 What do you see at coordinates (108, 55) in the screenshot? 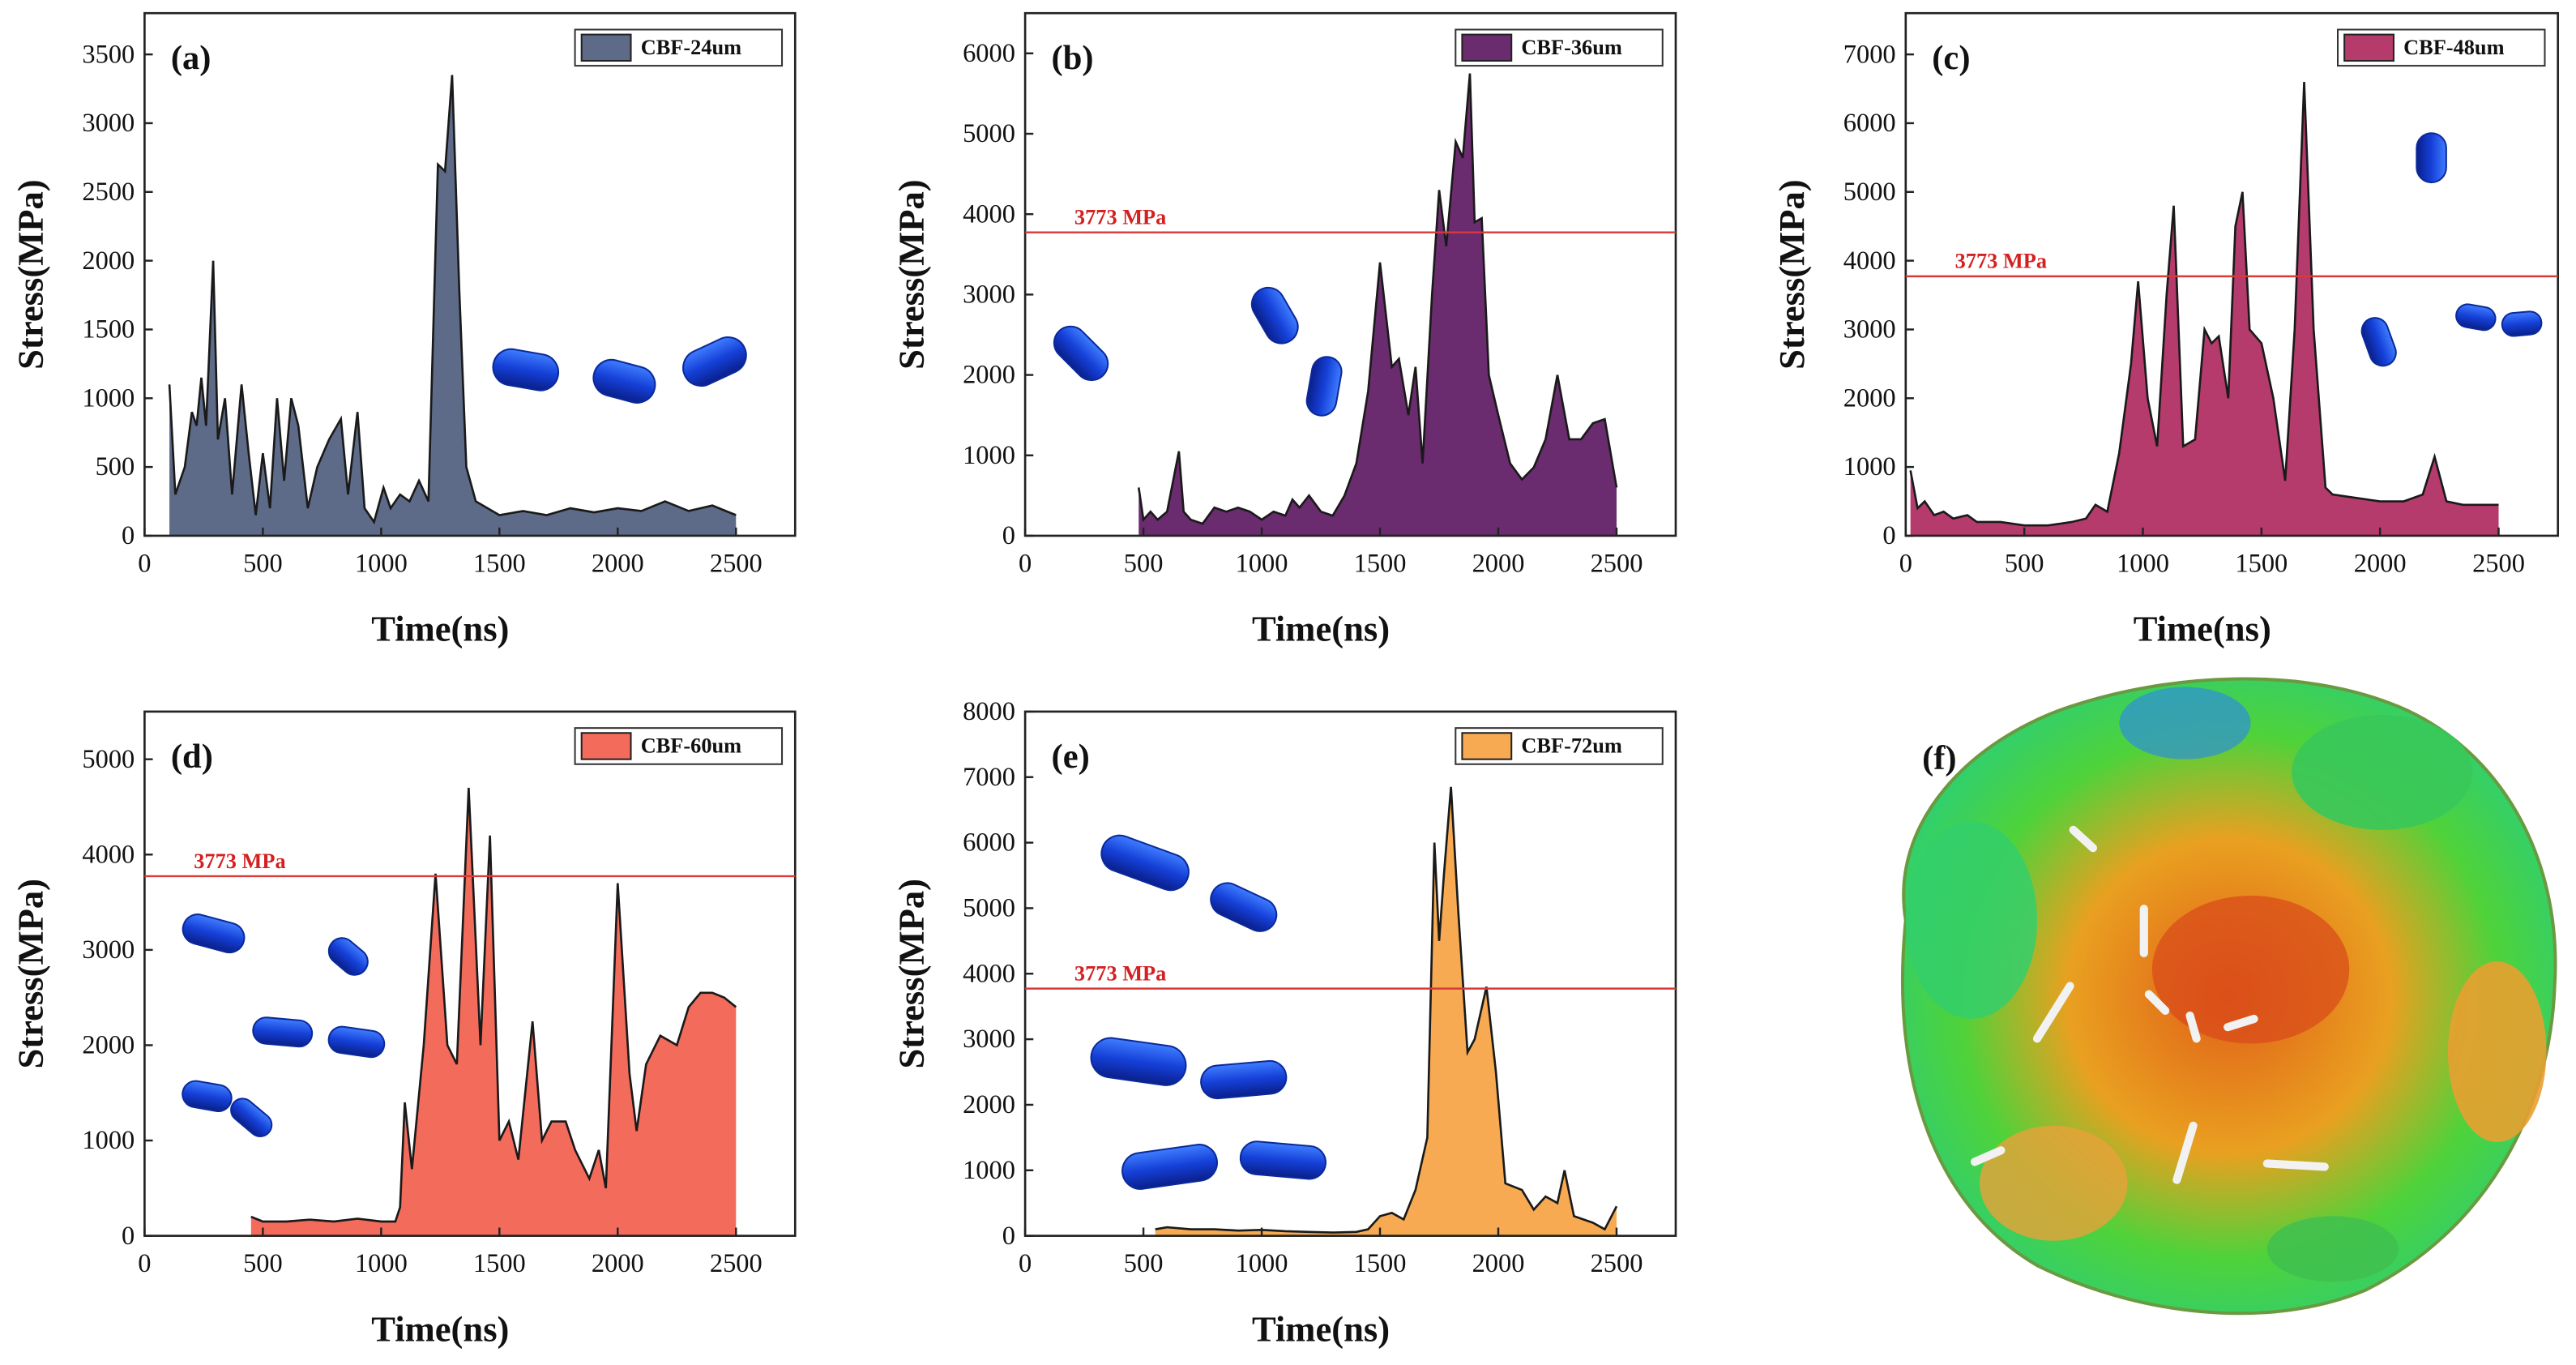
I see `y-tick-label: 3500` at bounding box center [108, 55].